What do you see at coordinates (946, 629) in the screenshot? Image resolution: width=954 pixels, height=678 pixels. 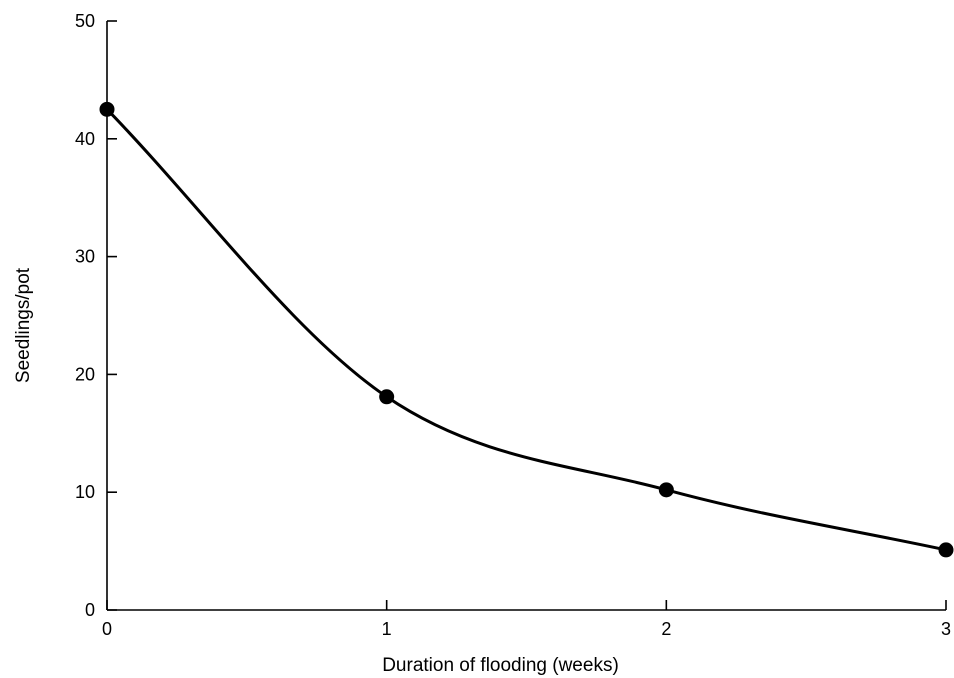 I see `x-tick-label: 3` at bounding box center [946, 629].